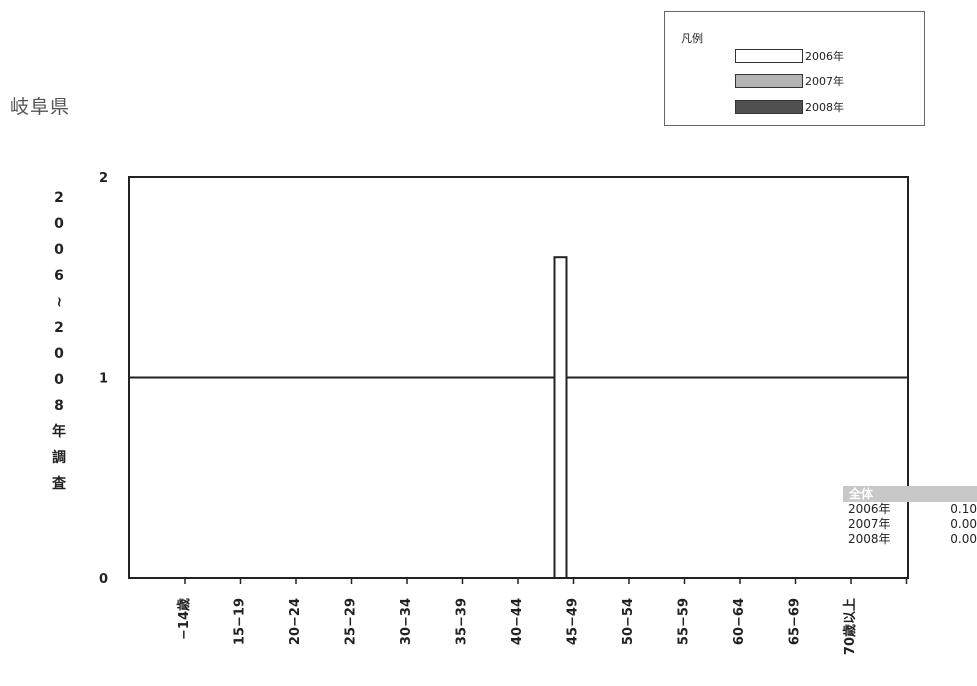 The image size is (977, 686). I want to click on x-tick-label: 35−39, so click(462, 621).